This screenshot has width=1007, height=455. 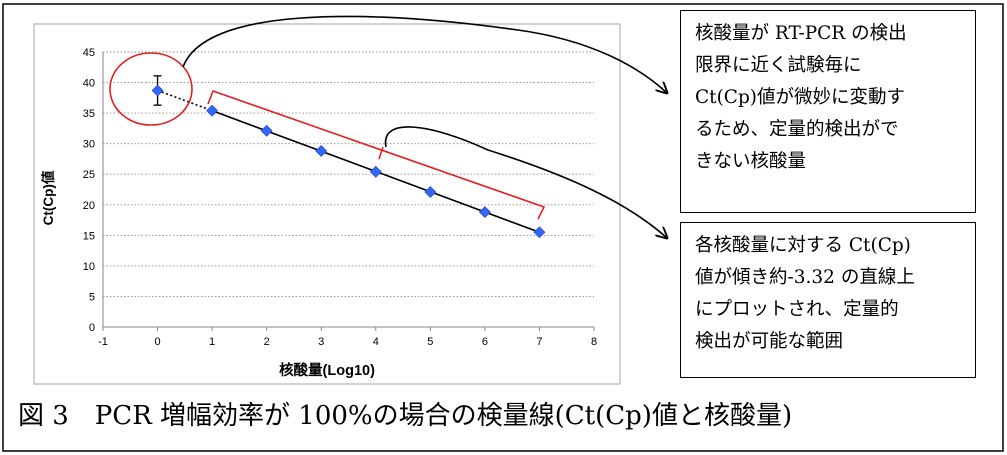 What do you see at coordinates (797, 129) in the screenshot?
I see `callout-line: るため、定量的検出がで` at bounding box center [797, 129].